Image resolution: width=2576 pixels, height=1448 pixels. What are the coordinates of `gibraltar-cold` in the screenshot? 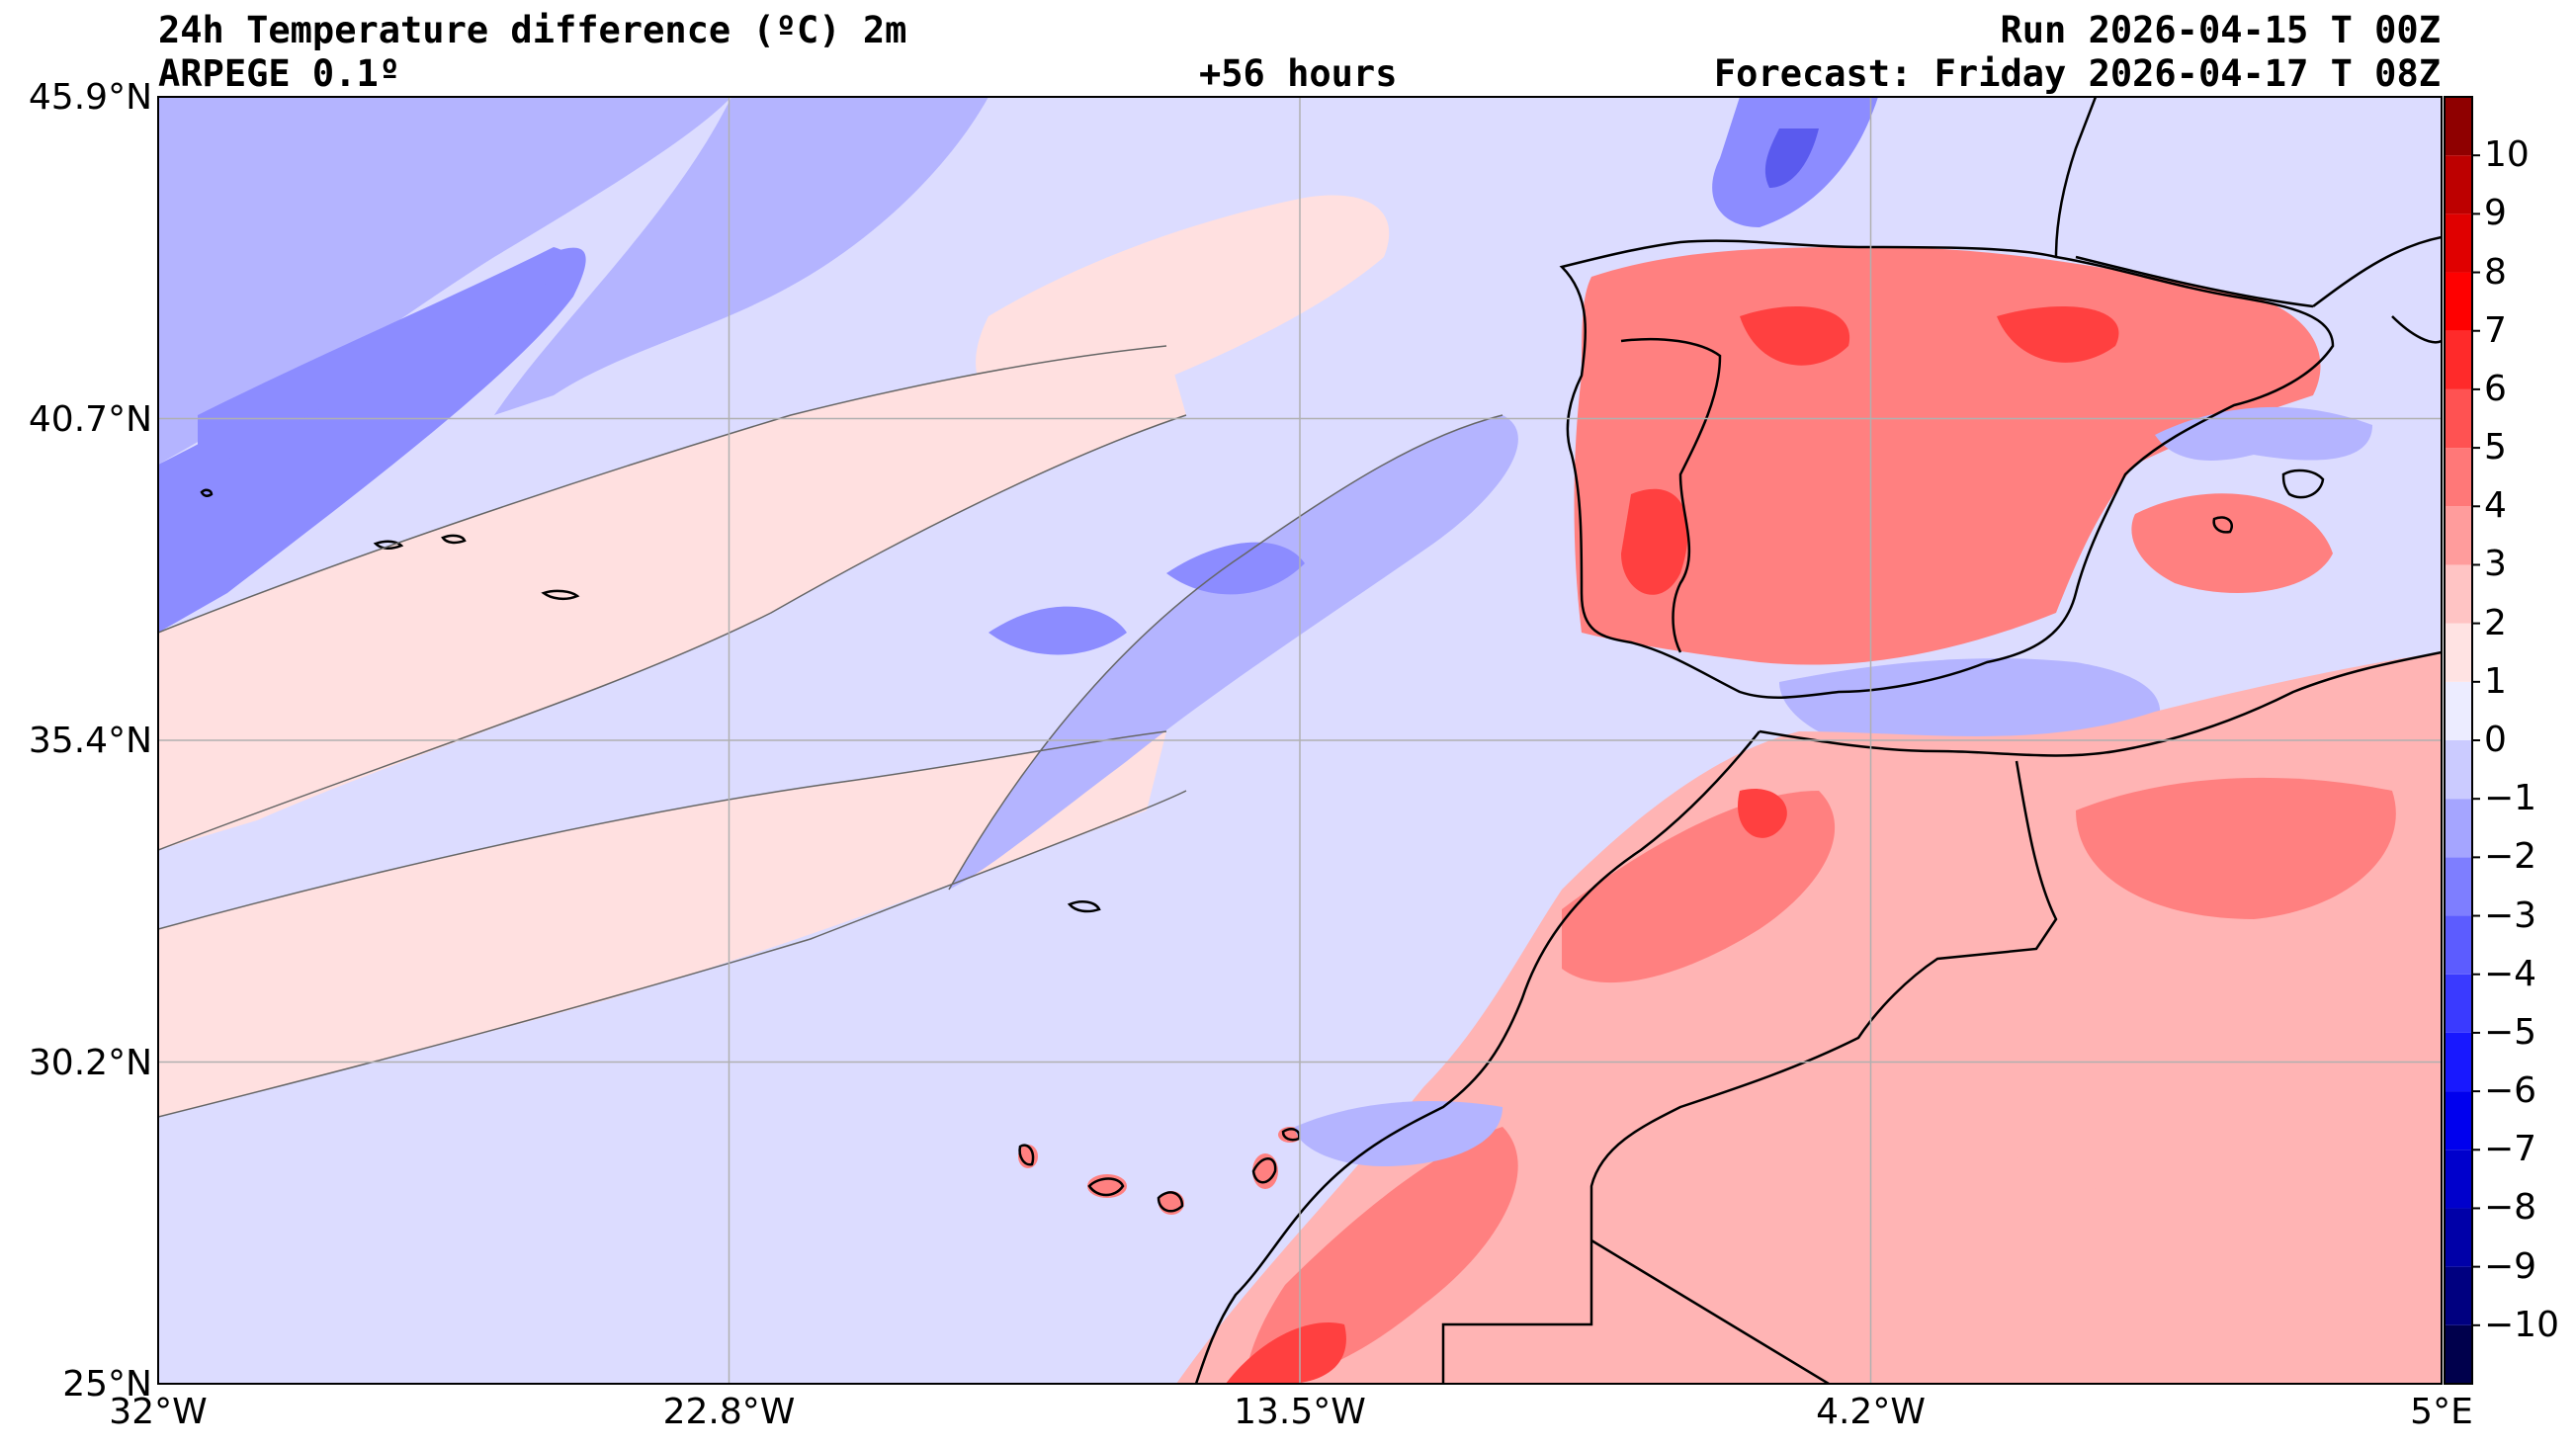 It's located at (1970, 706).